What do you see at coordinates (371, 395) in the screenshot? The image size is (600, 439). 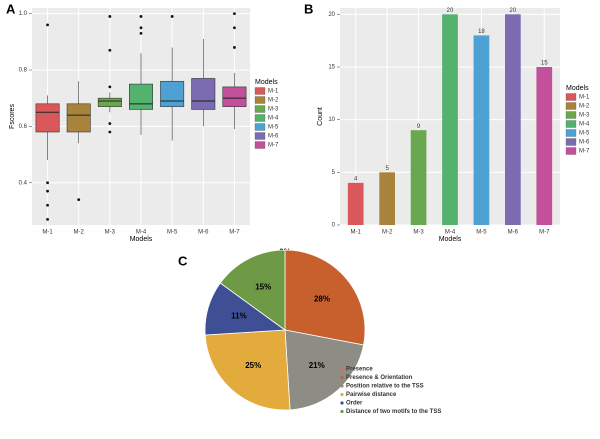 I see `legend-label: Pairwise distance` at bounding box center [371, 395].